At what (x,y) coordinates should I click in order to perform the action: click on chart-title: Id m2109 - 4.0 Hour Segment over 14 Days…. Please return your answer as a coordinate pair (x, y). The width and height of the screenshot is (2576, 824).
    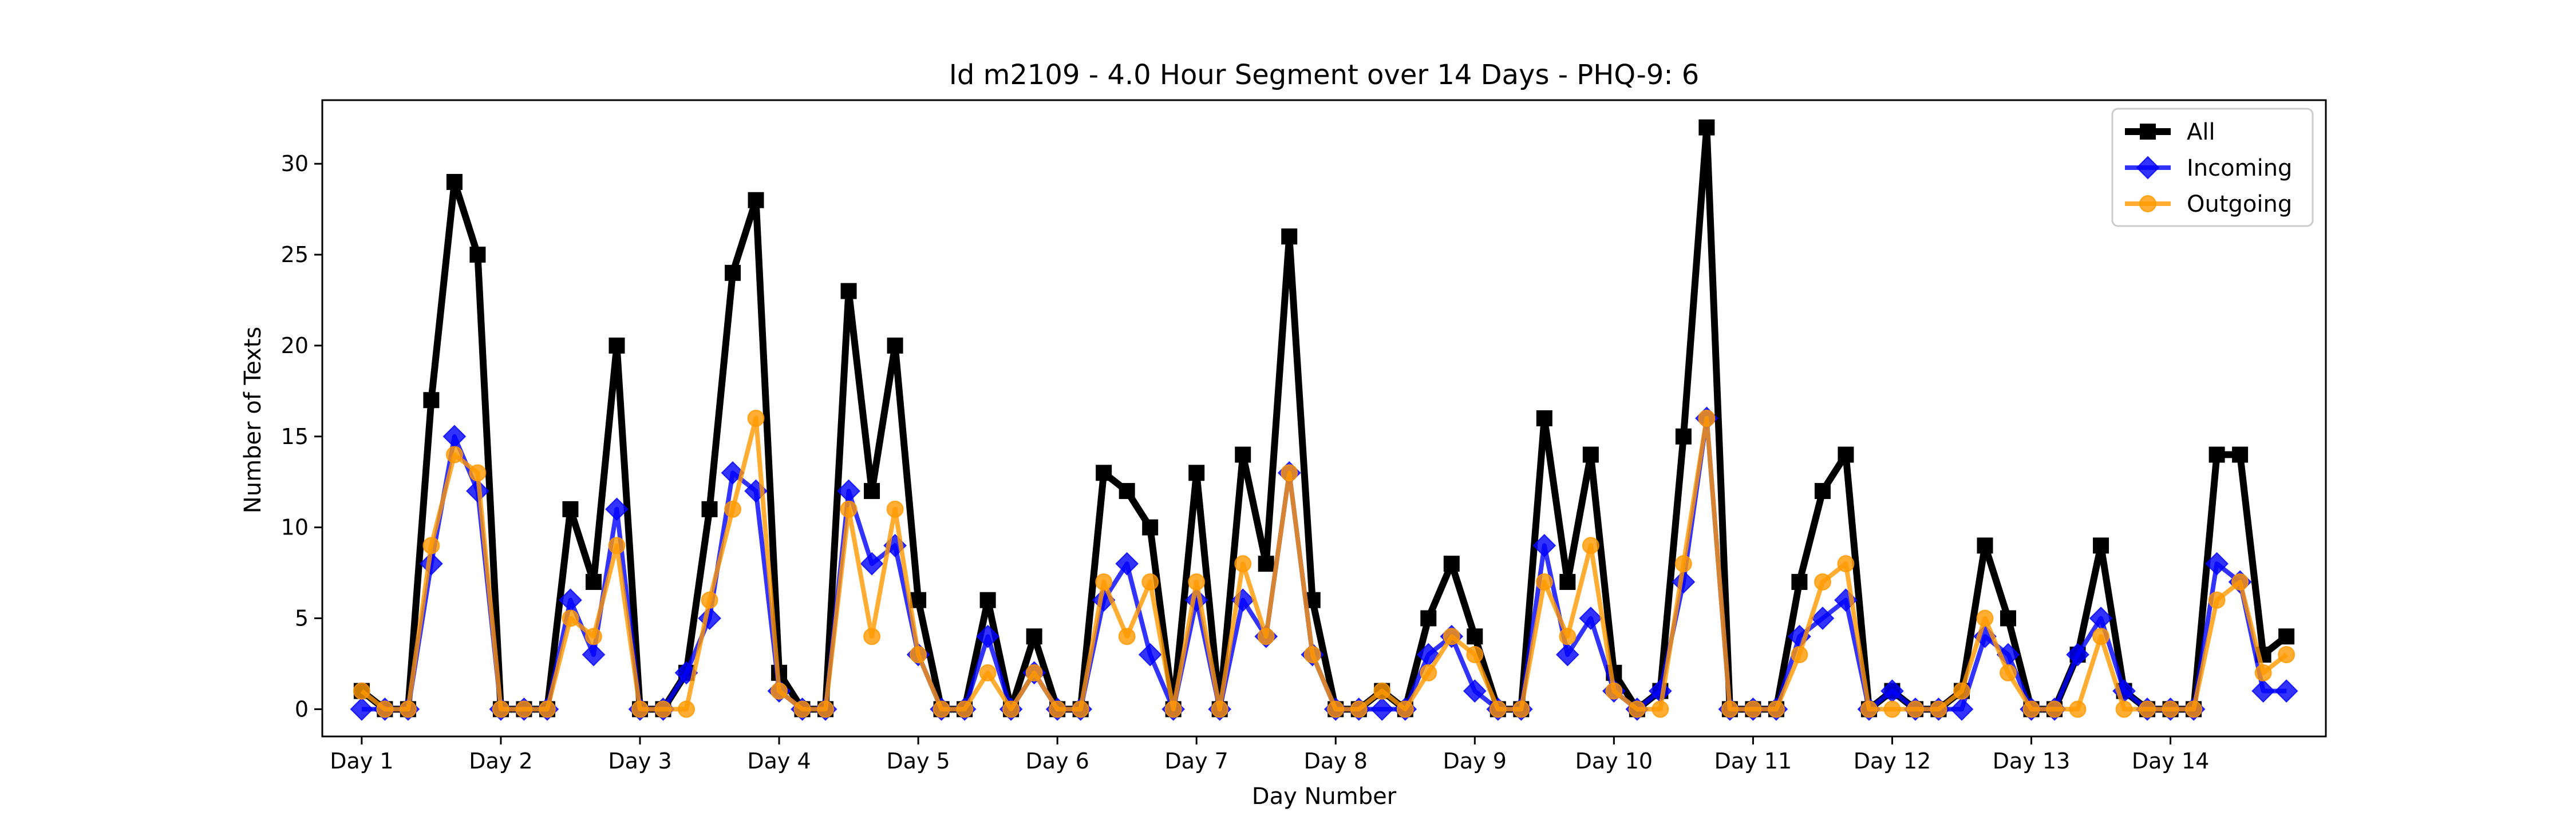
    Looking at the image, I should click on (1324, 75).